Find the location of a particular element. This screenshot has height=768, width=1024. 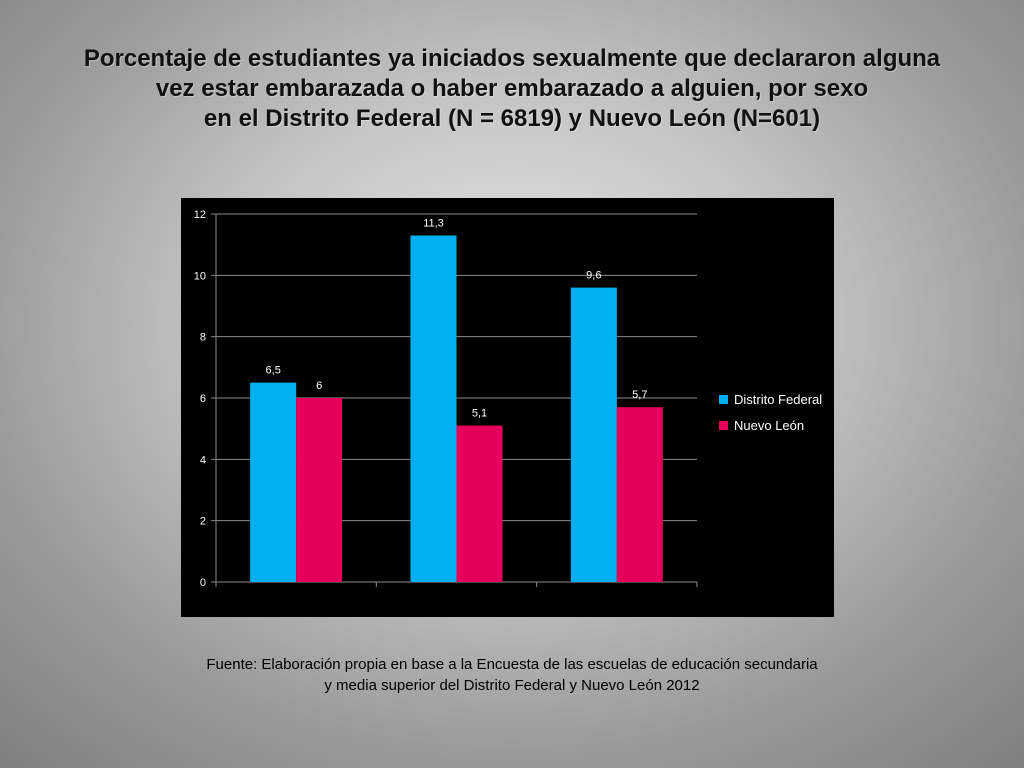

y-tick-label: 12 is located at coordinates (200, 215).